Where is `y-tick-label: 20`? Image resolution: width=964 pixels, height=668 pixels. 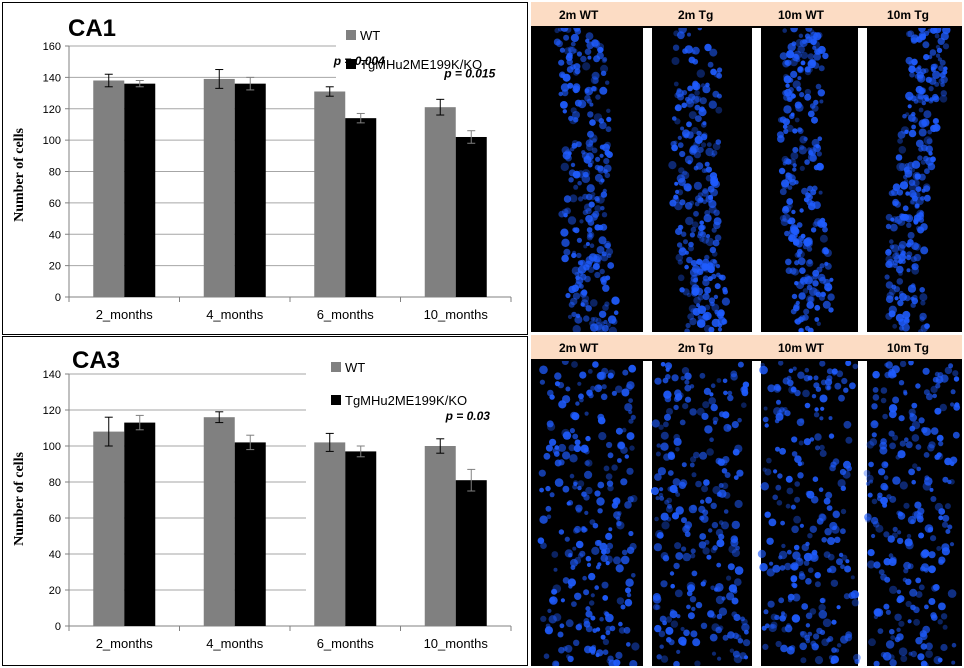 y-tick-label: 20 is located at coordinates (55, 591).